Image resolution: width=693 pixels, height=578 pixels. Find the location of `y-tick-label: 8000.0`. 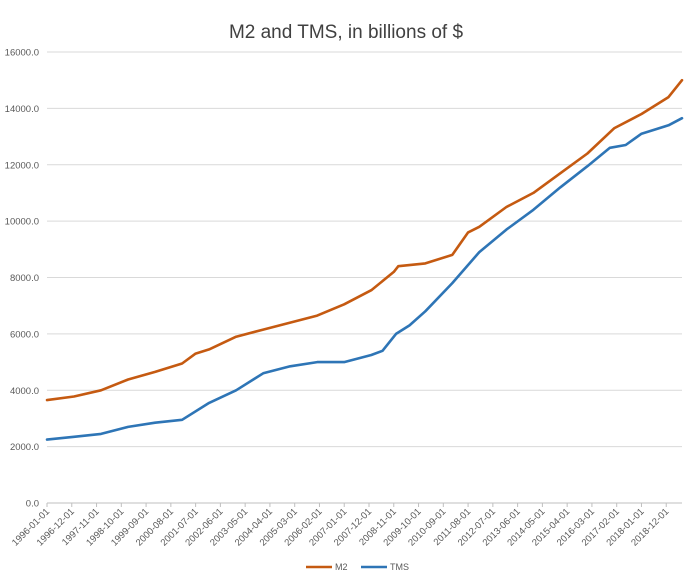

y-tick-label: 8000.0 is located at coordinates (24, 278).